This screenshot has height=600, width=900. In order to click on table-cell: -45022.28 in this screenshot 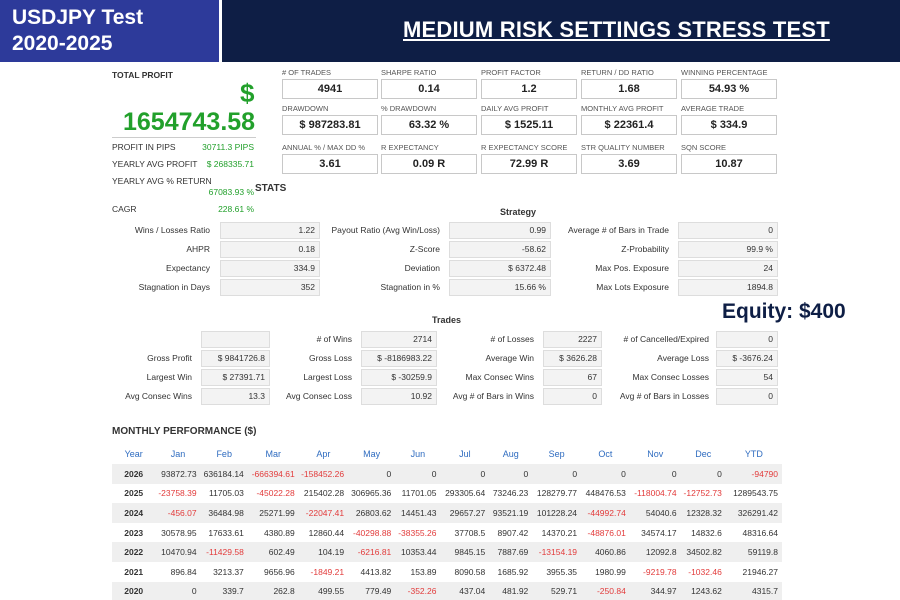, I will do `click(273, 493)`.